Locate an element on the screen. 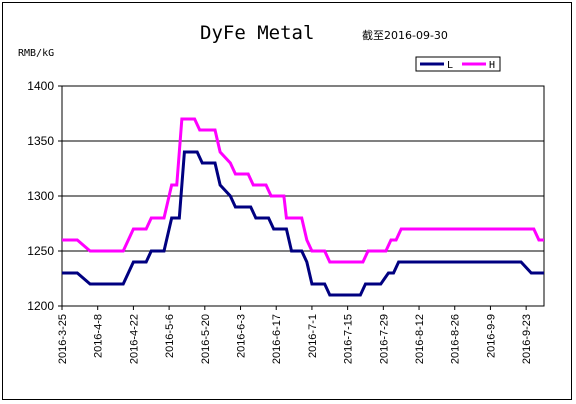 This screenshot has width=576, height=404. x-tick-label: 2016-6-17 is located at coordinates (277, 339).